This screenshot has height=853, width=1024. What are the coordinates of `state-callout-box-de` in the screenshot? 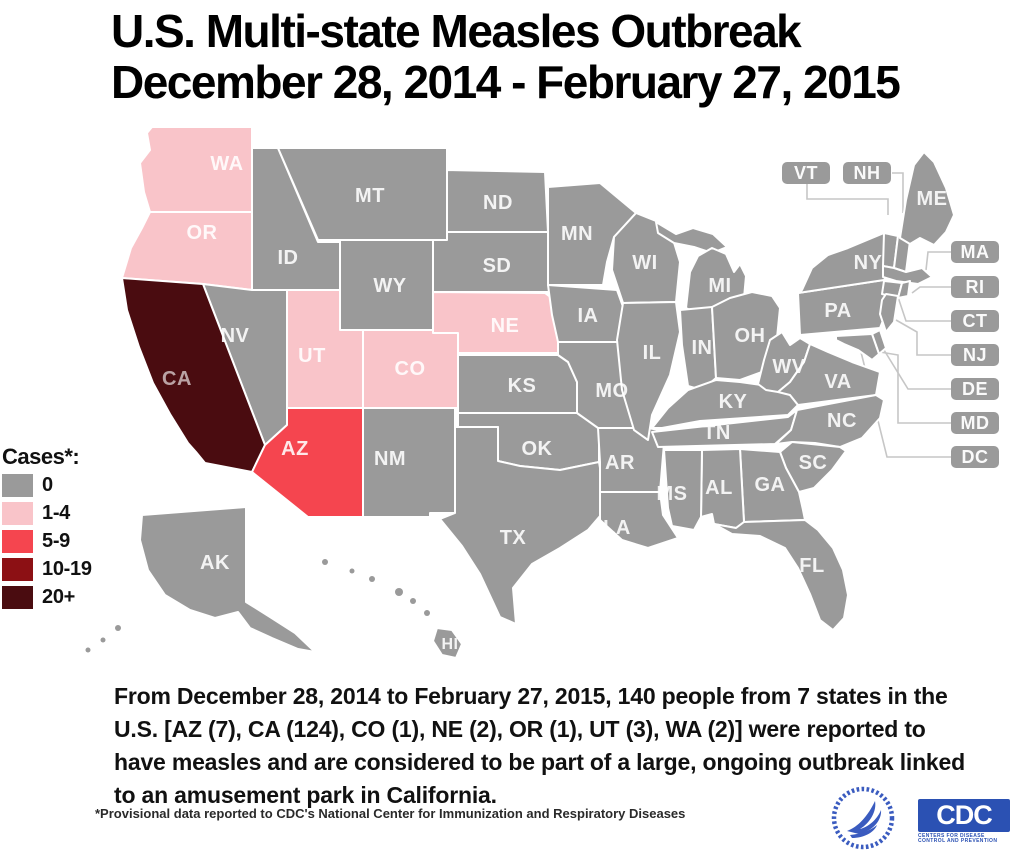 It's located at (975, 389).